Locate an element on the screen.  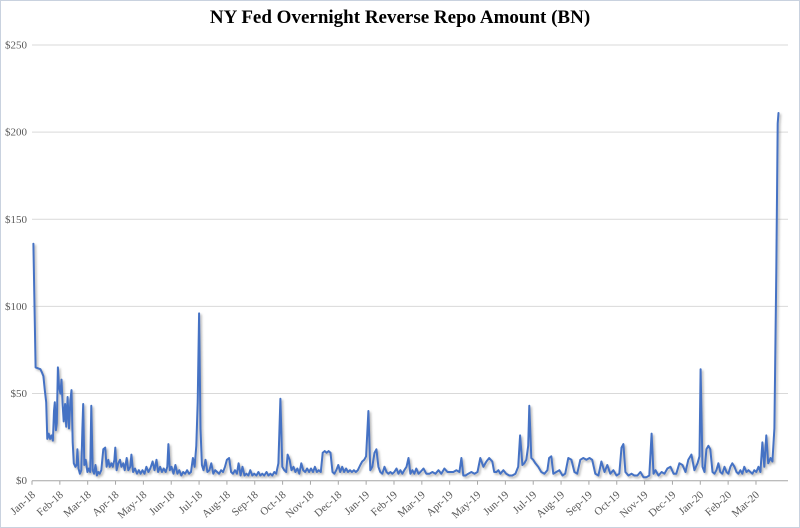
y-axis-label: $50 is located at coordinates (19, 394).